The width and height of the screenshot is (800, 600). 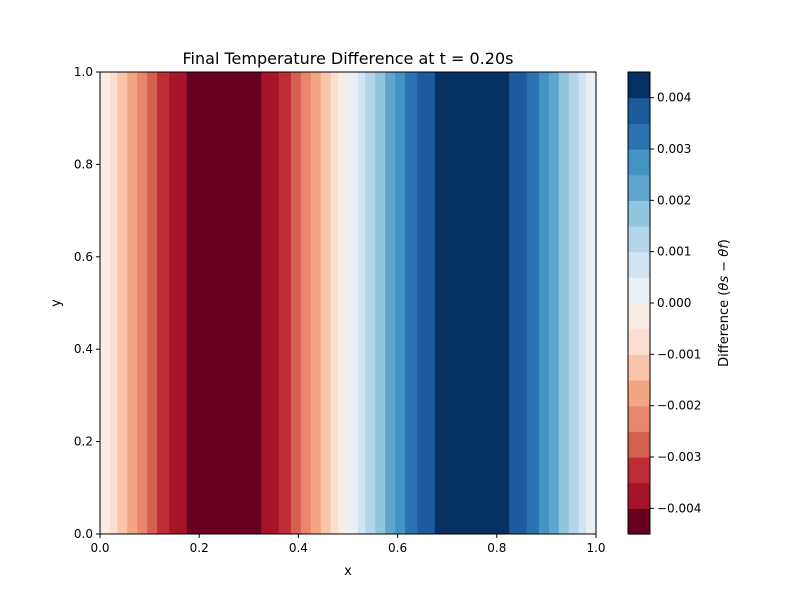 What do you see at coordinates (83, 534) in the screenshot?
I see `y-tick-label: 0.0` at bounding box center [83, 534].